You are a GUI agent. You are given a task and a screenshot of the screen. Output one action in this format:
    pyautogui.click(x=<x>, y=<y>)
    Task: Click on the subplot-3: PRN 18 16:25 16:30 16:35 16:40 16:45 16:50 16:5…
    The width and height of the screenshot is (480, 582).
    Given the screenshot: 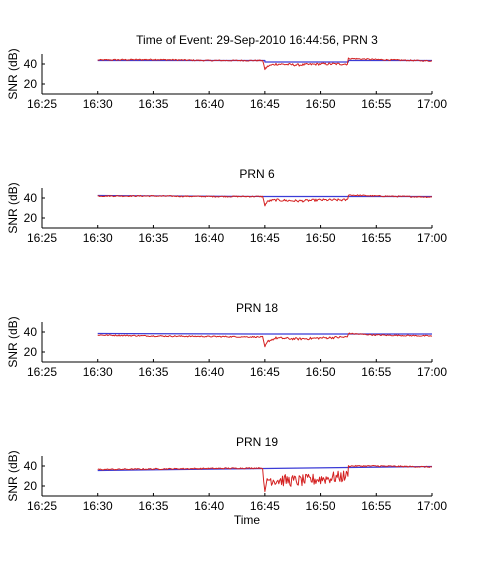 What is the action you would take?
    pyautogui.click(x=226, y=340)
    